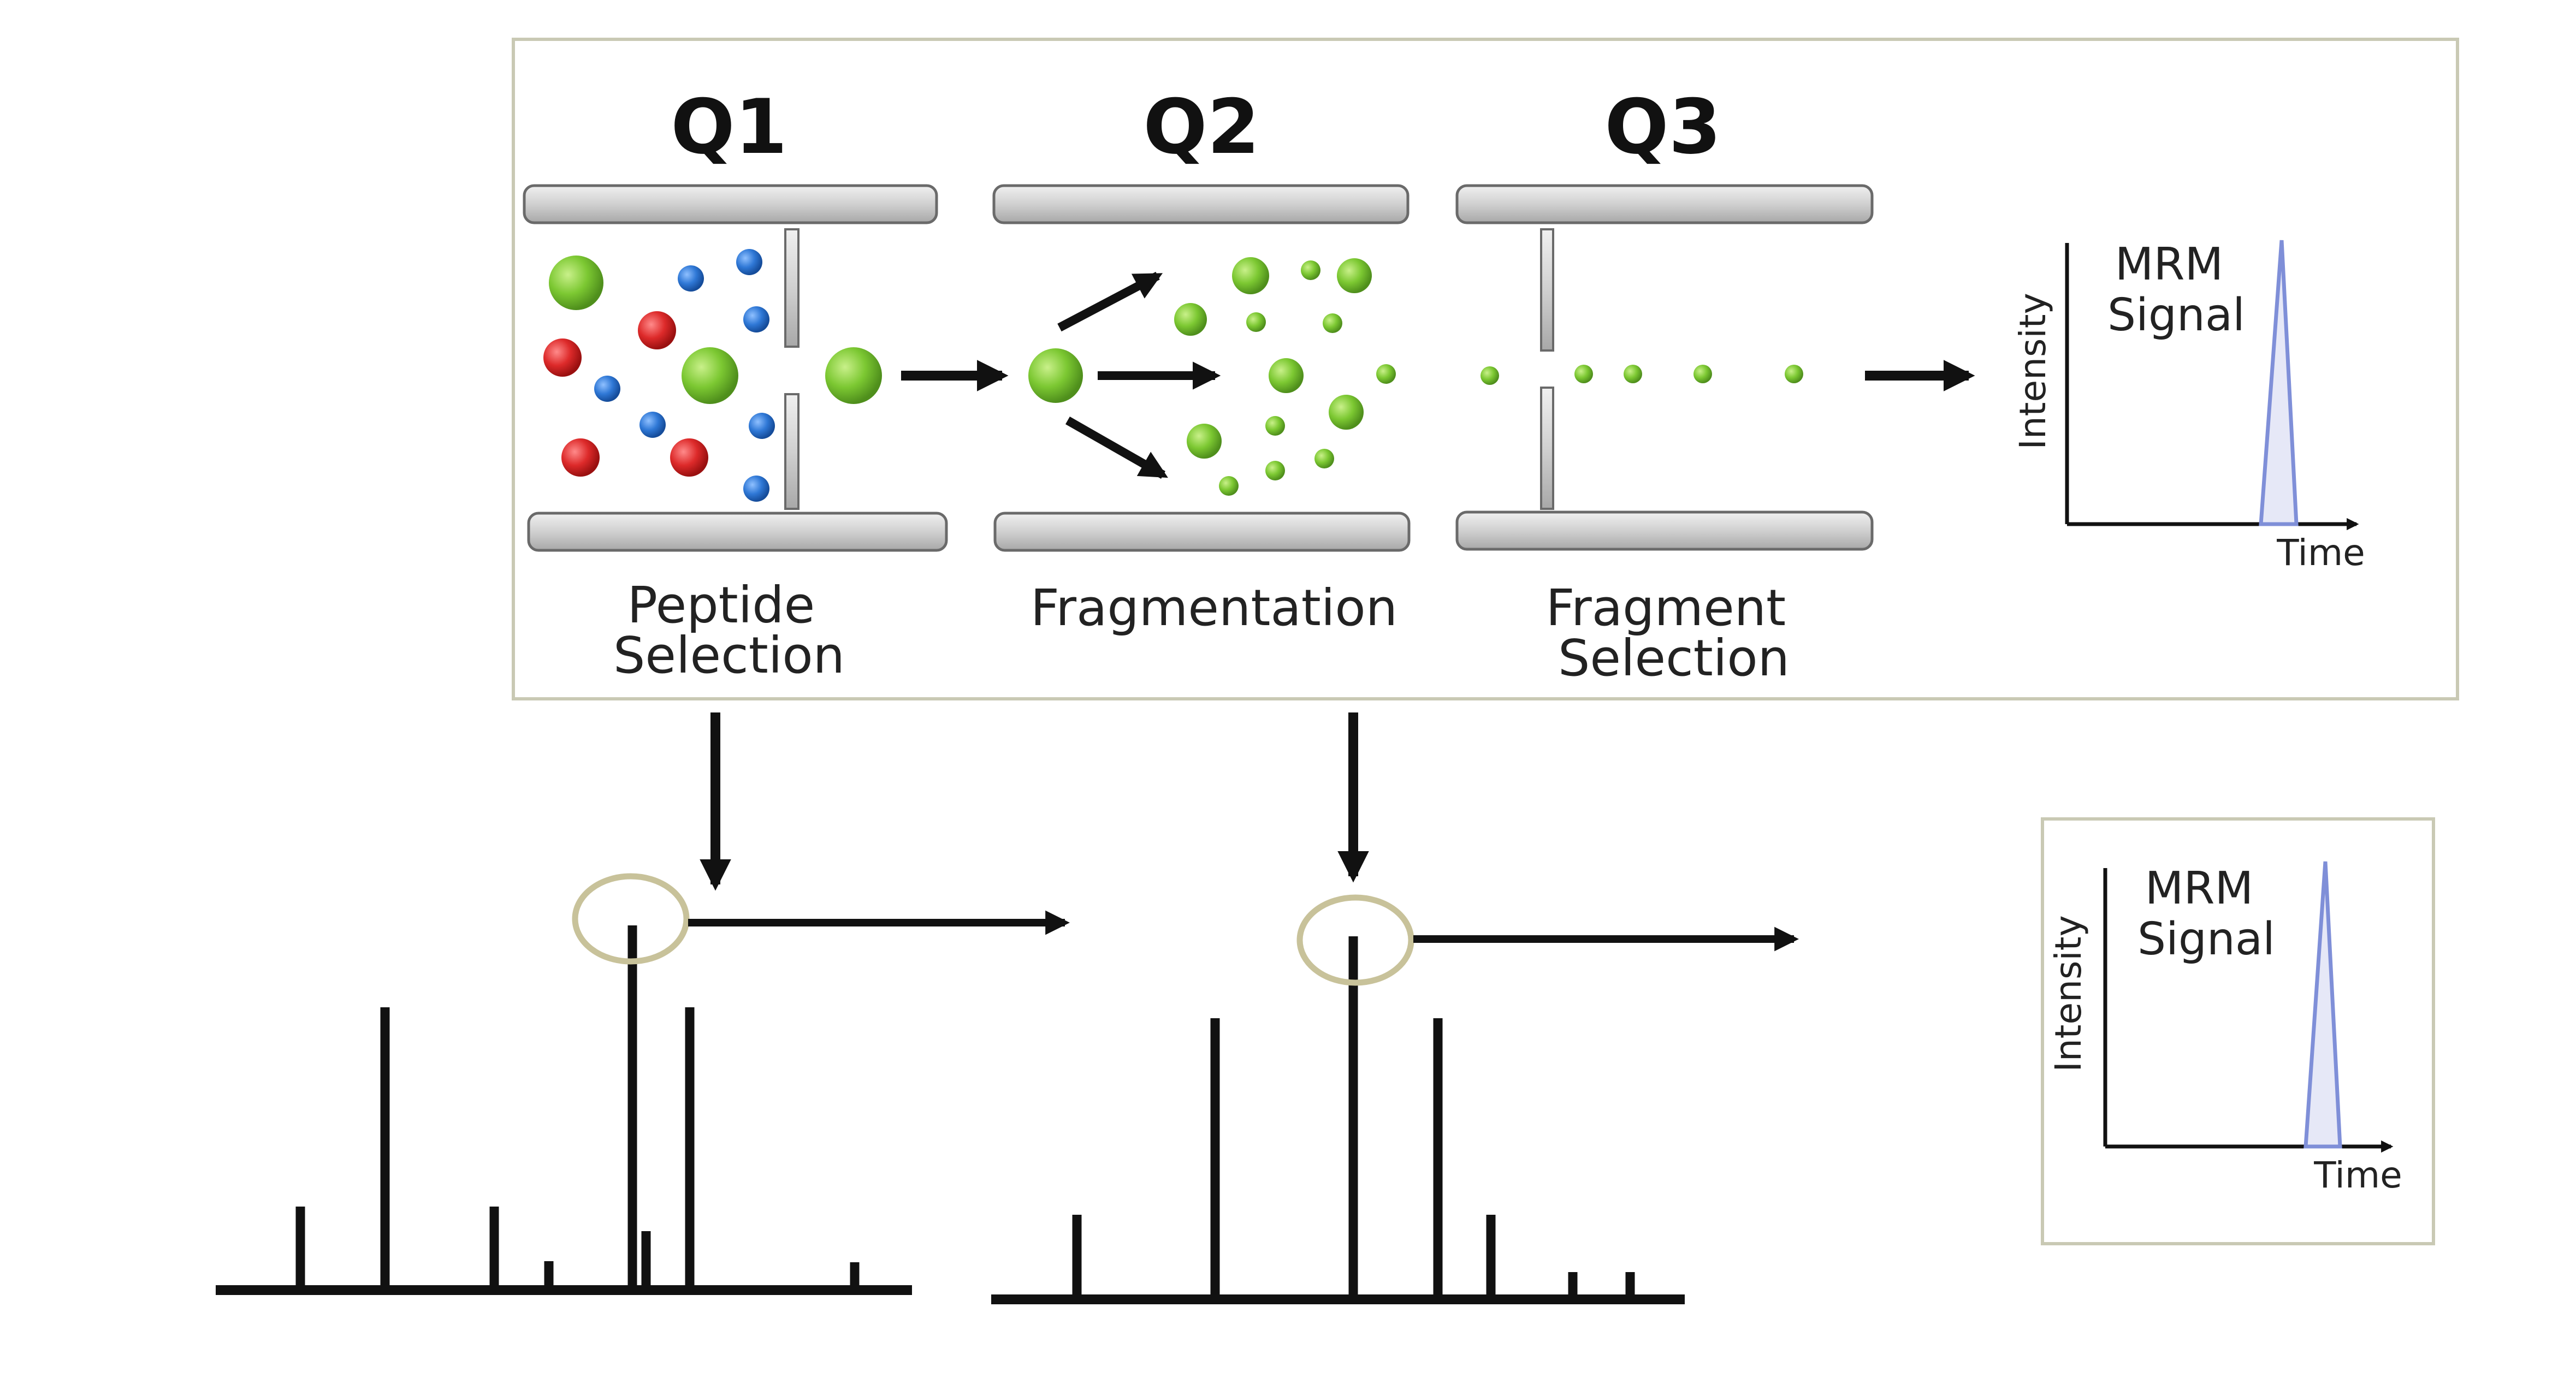 The width and height of the screenshot is (2576, 1384). What do you see at coordinates (2357, 1175) in the screenshot?
I see `mrm-x-label-bottom: Time` at bounding box center [2357, 1175].